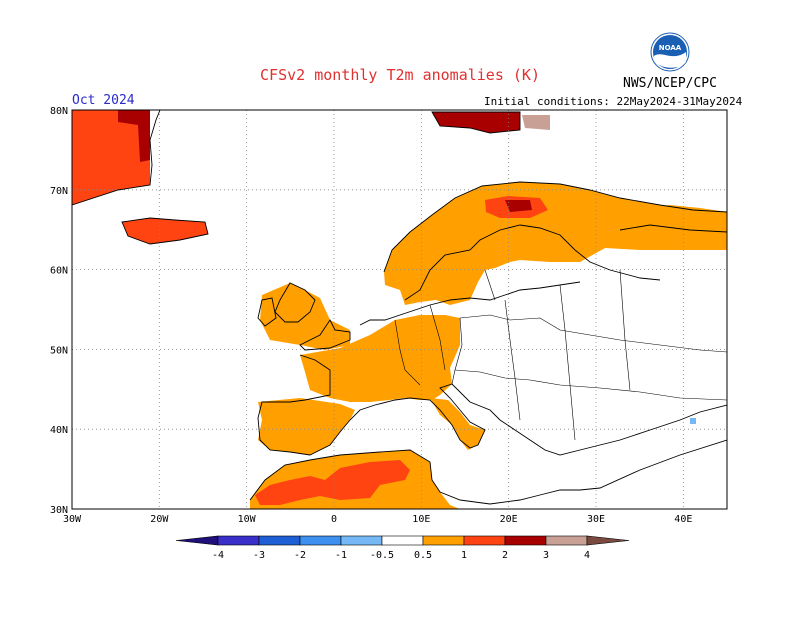 Image resolution: width=800 pixels, height=618 pixels. Describe the element at coordinates (103, 100) in the screenshot. I see `forecast-month: Oct 2024` at that location.